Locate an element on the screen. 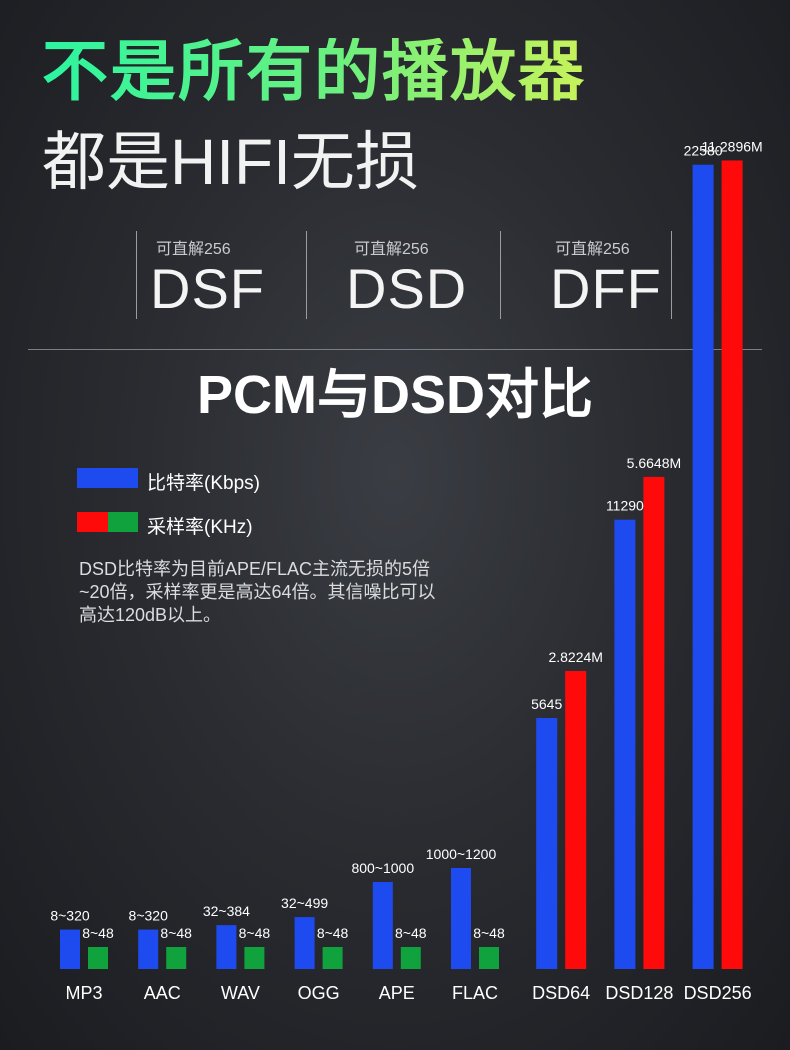 The width and height of the screenshot is (790, 1050). bar-samplerate-dsd256 is located at coordinates (732, 565).